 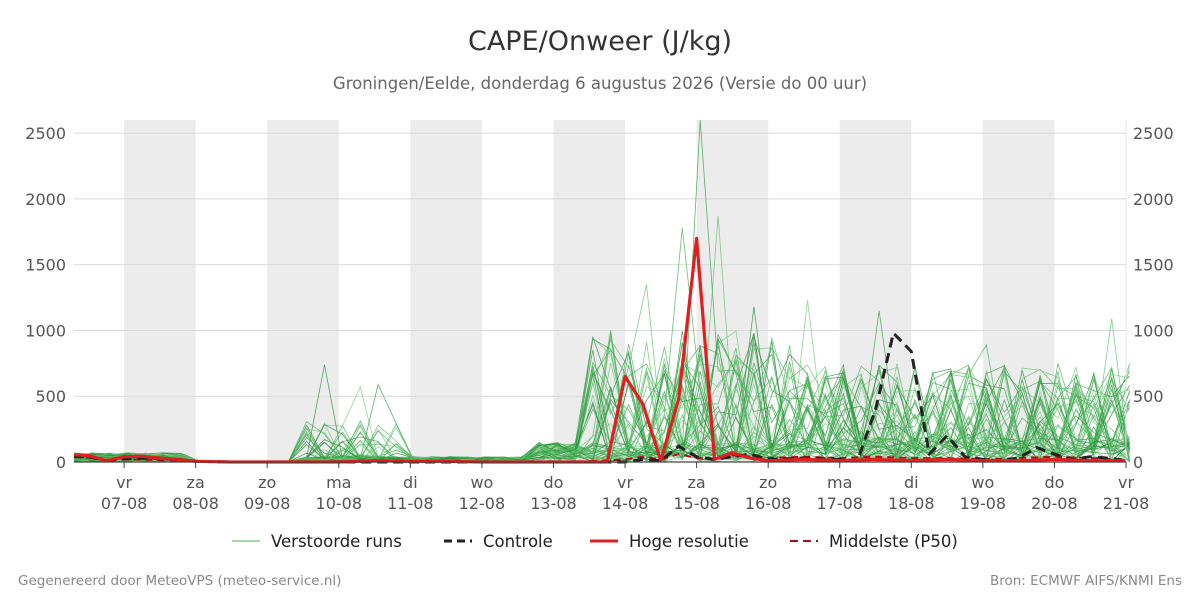 I want to click on y-tick-label-left: 1500, so click(x=45, y=265).